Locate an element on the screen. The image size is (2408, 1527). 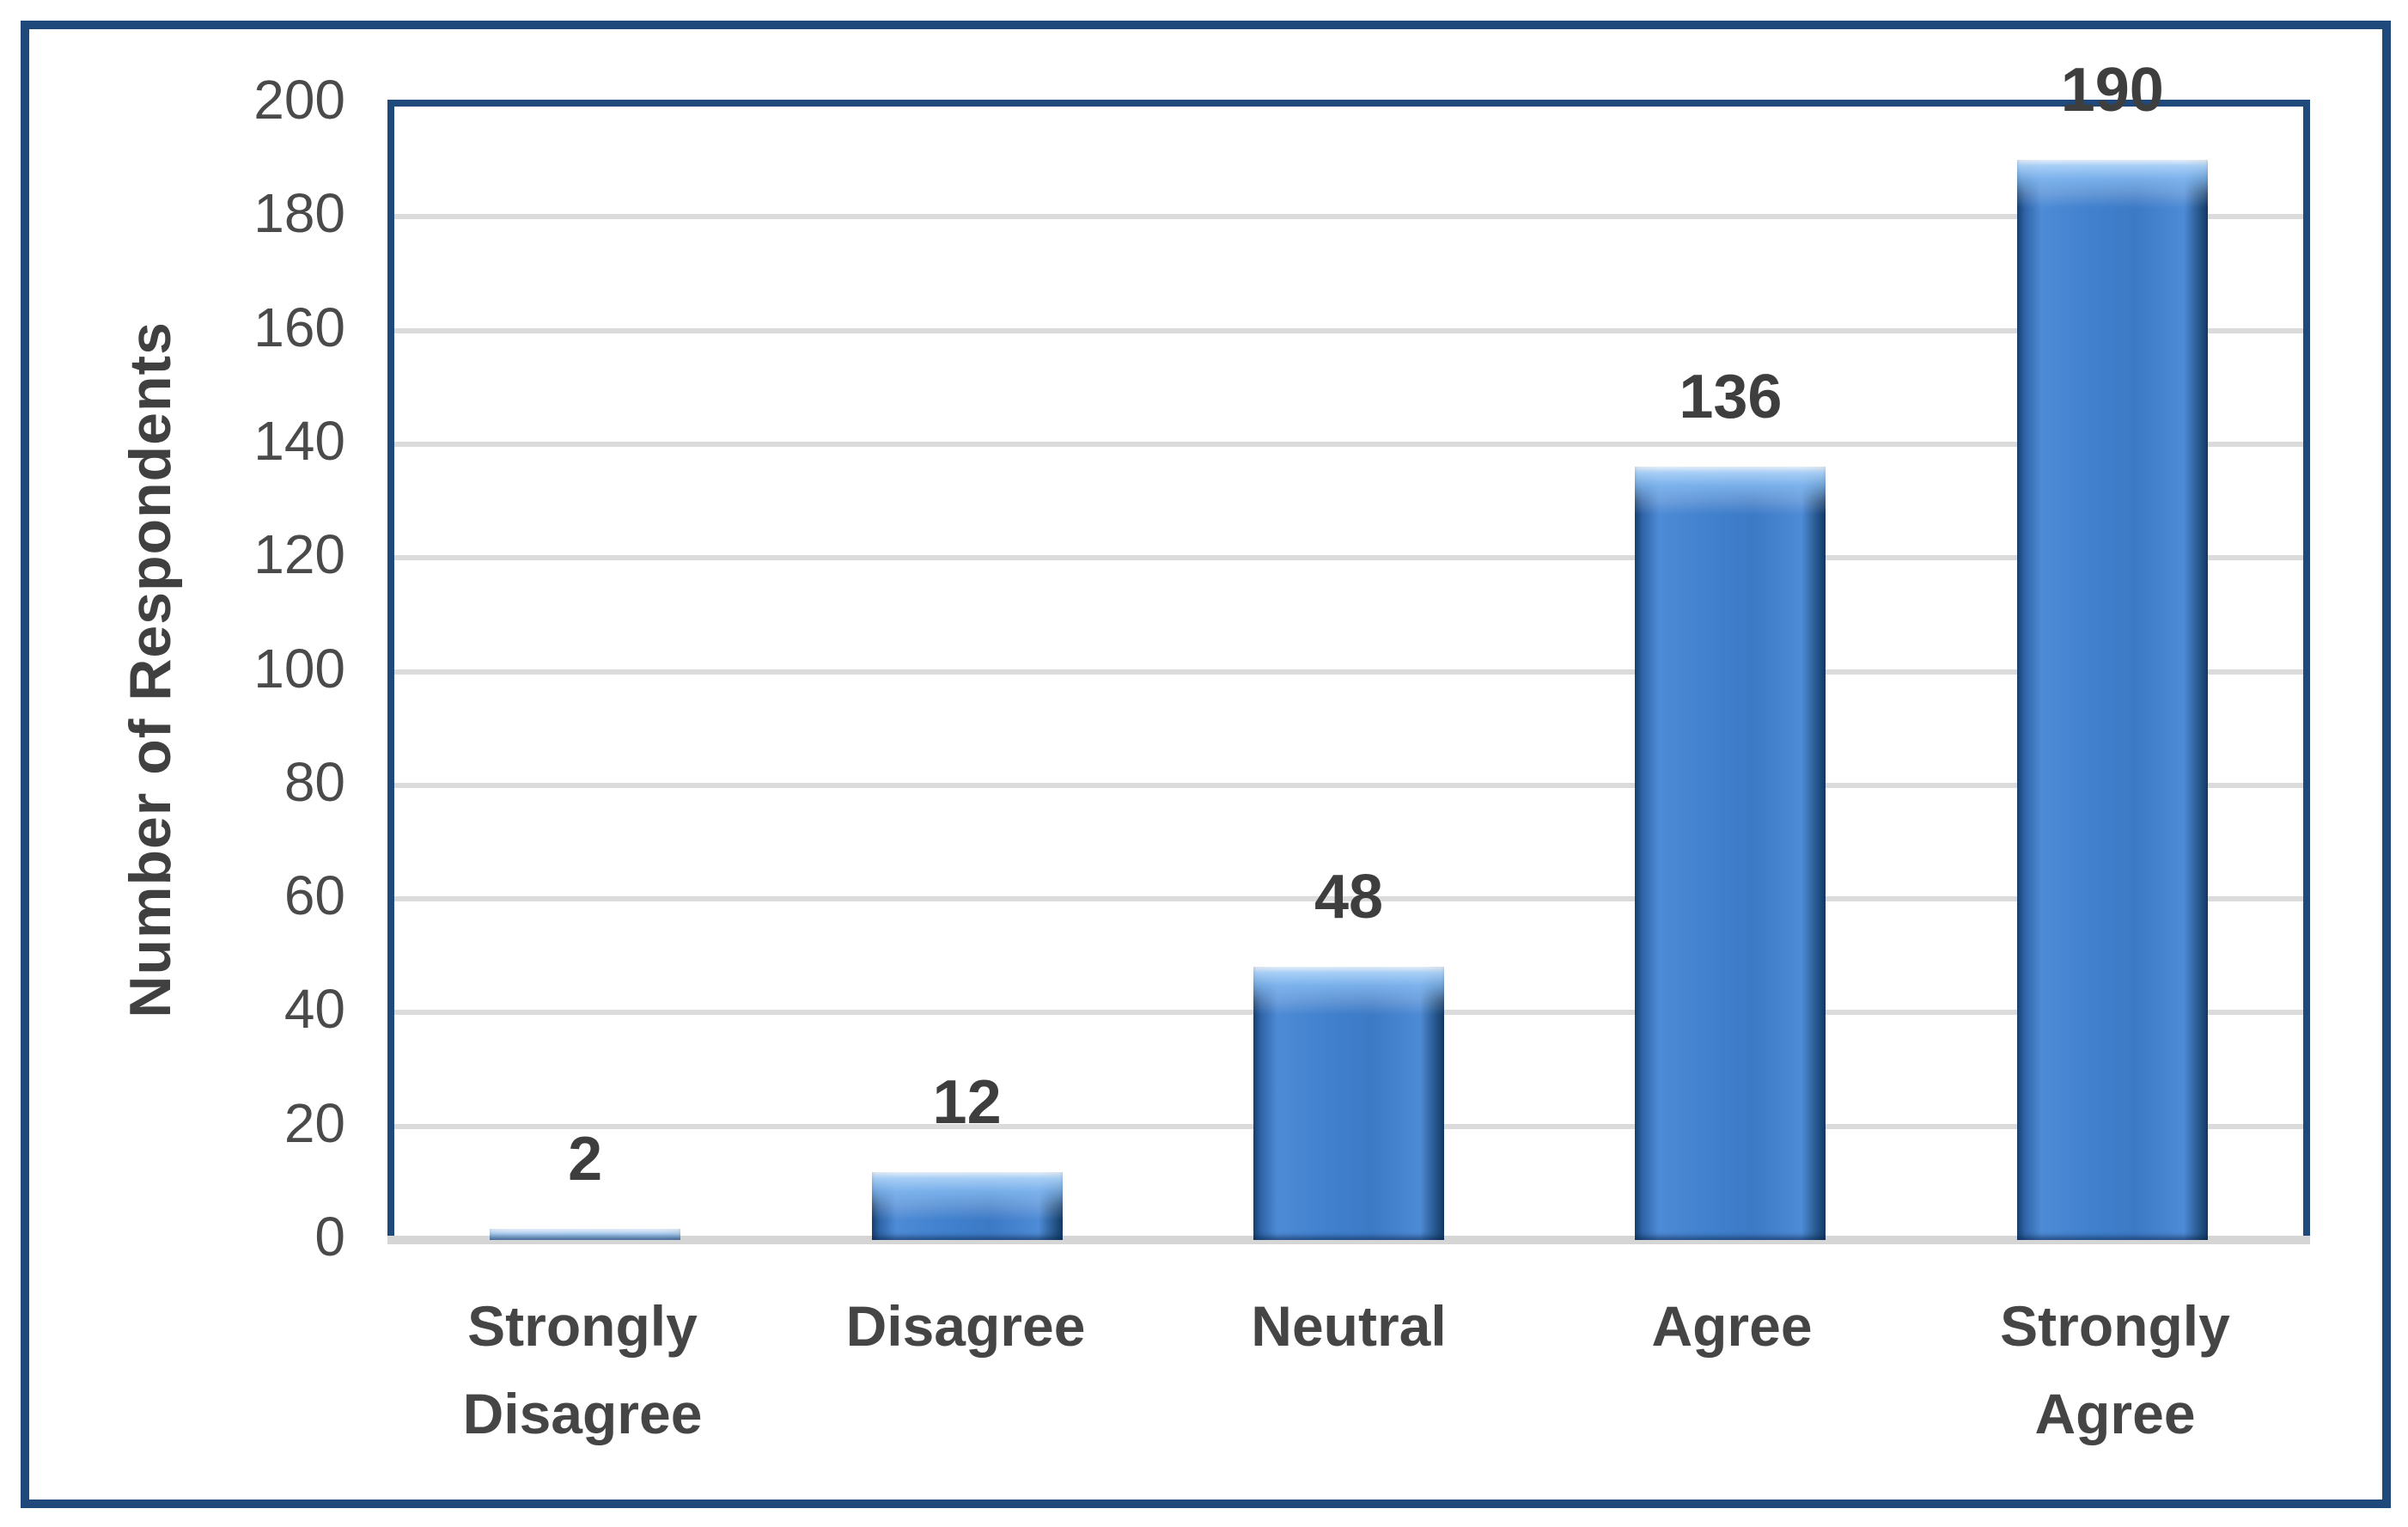
y-tick-label: 60 is located at coordinates (314, 895).